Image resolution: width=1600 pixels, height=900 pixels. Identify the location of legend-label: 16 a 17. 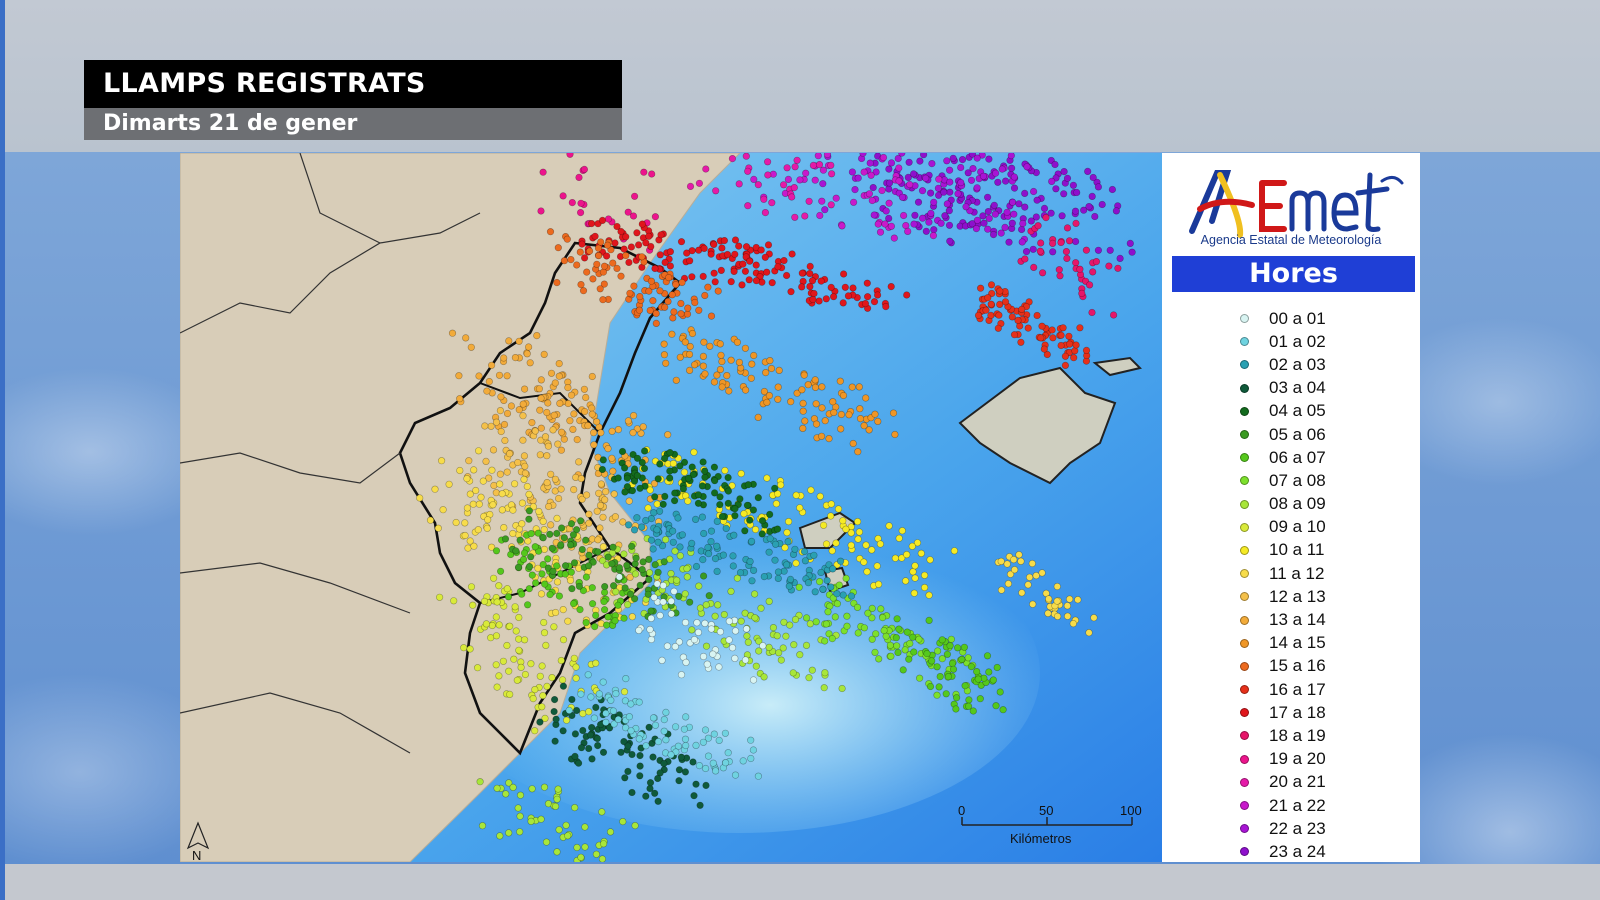
(1297, 689).